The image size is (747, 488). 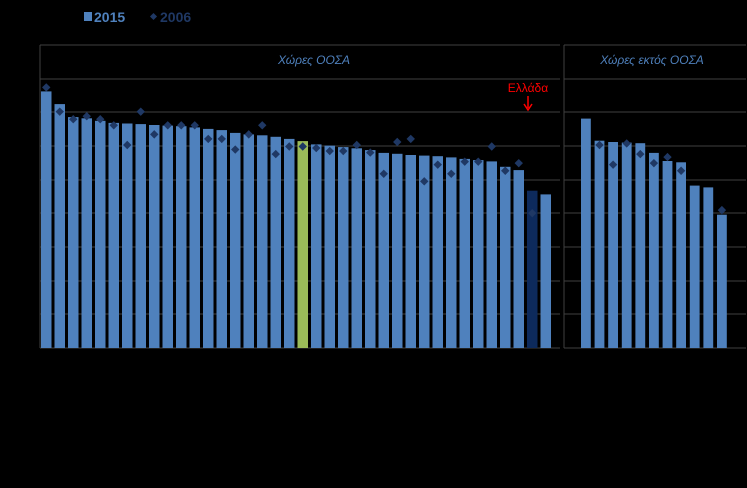 I want to click on panel-title-oecd: Χώρες ΟΟΣΑ, so click(x=313, y=60).